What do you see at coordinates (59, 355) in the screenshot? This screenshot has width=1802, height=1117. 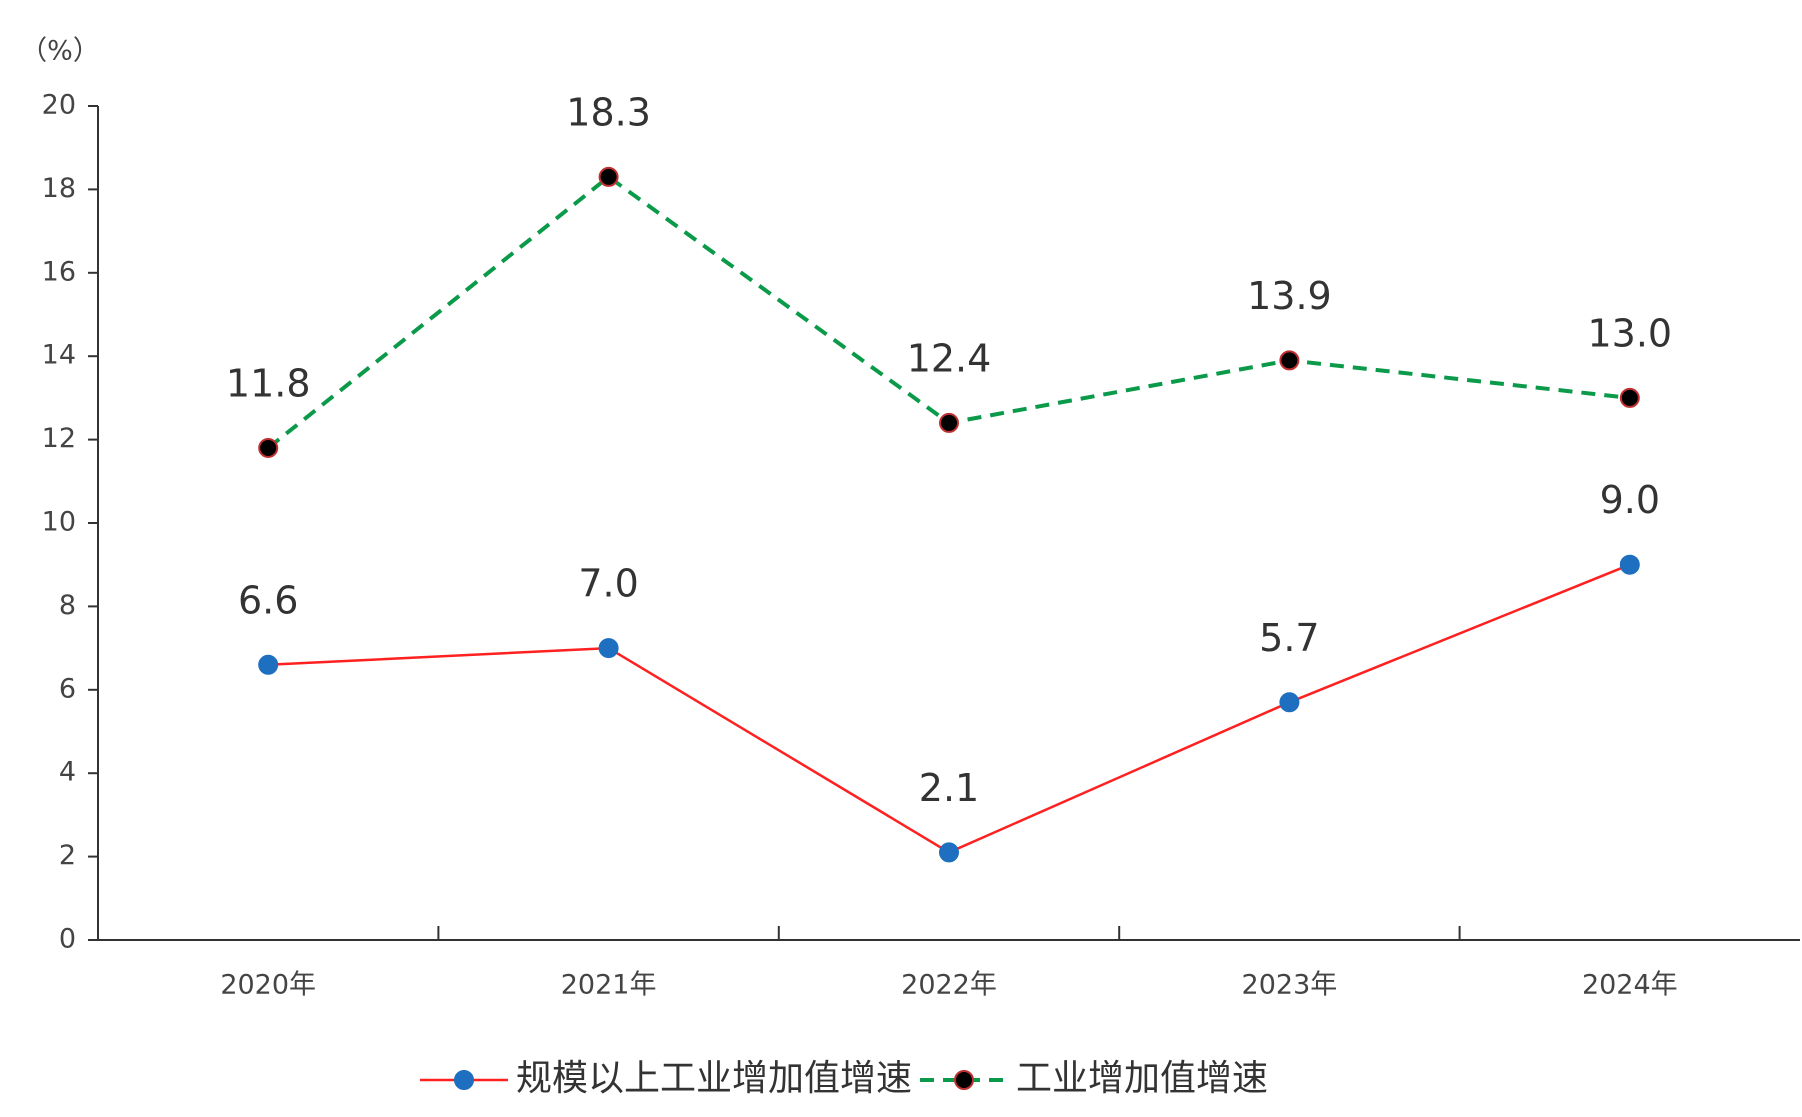 I see `y-tick-label: 14` at bounding box center [59, 355].